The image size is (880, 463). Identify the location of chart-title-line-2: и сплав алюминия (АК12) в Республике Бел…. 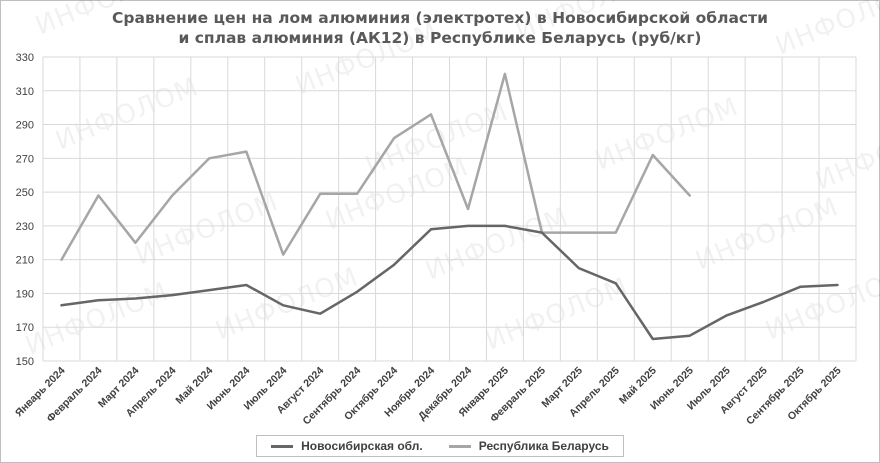
(440, 38).